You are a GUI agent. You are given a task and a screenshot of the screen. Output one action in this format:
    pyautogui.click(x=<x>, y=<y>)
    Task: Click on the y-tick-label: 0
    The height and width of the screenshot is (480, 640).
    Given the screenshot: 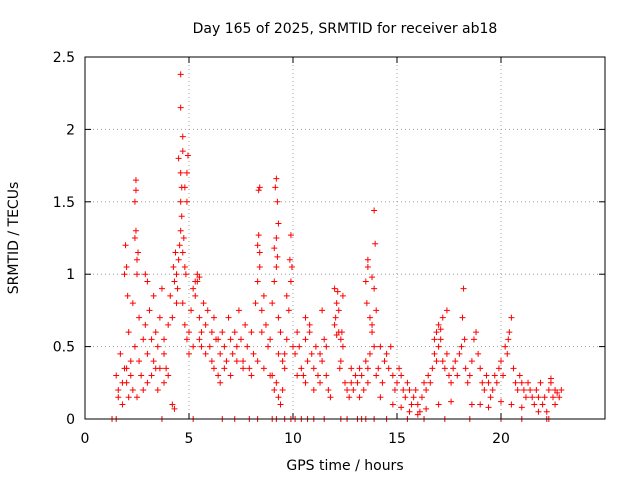 What is the action you would take?
    pyautogui.click(x=70, y=420)
    